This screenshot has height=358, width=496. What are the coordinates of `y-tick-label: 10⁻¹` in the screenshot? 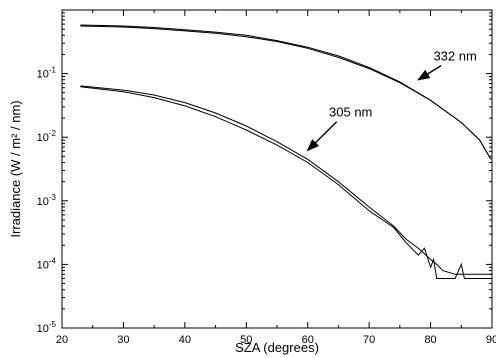 It's located at (47, 73).